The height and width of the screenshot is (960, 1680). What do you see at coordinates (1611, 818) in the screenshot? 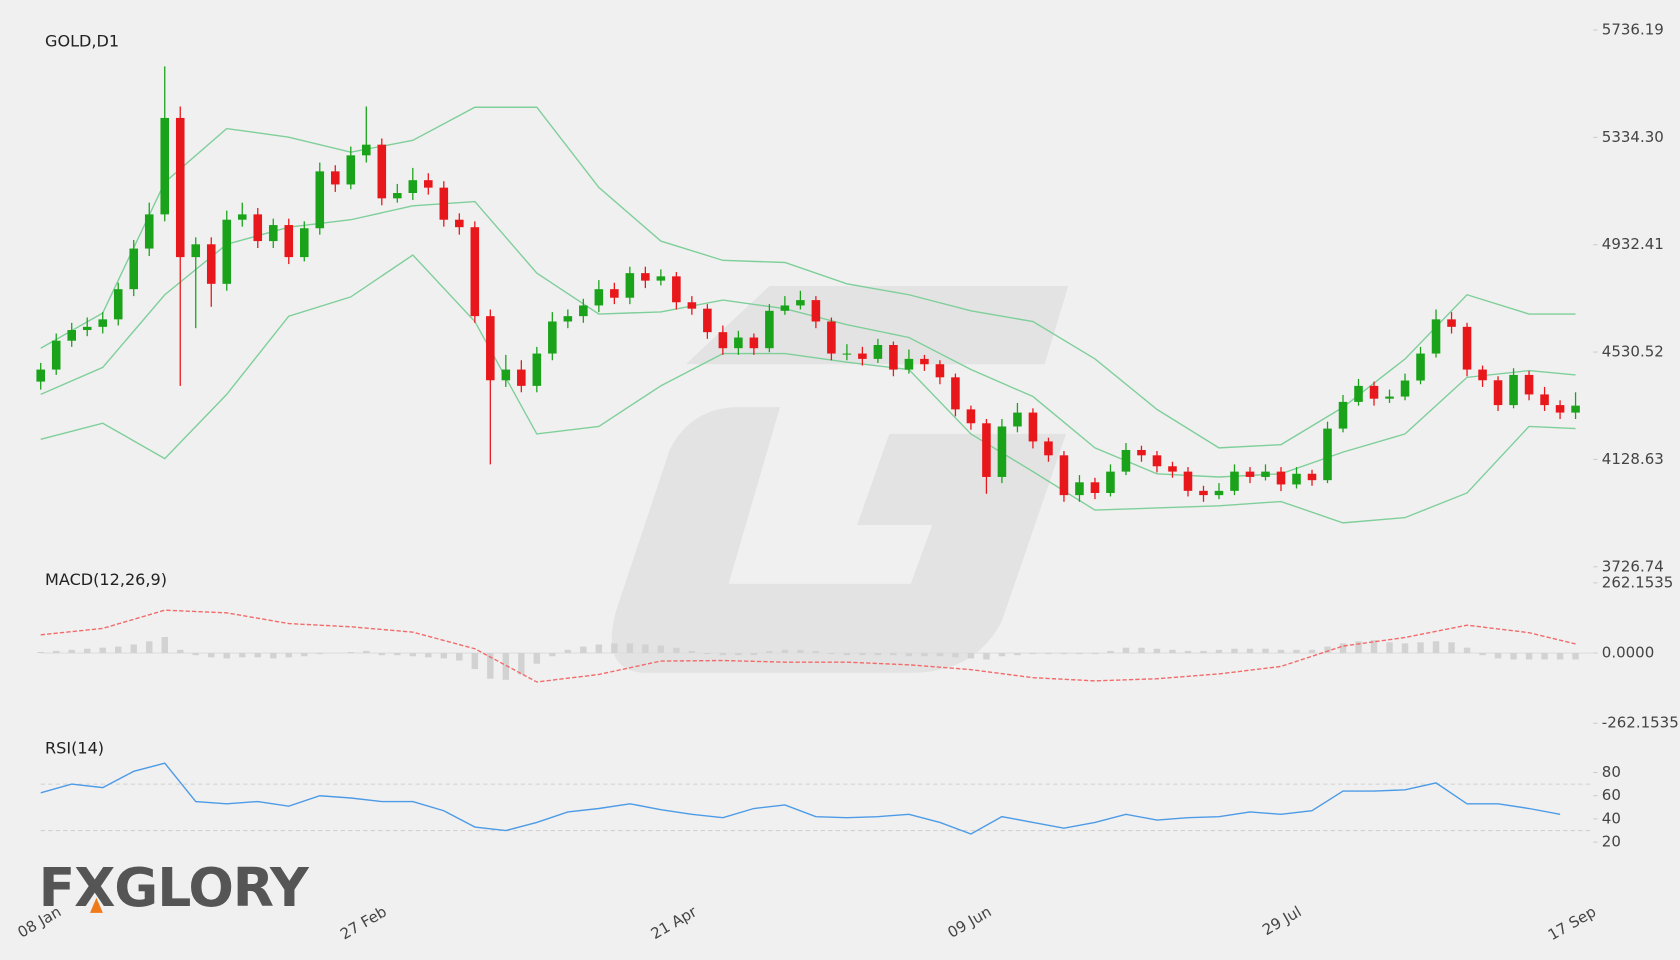
I see `y-tick-label: 40` at bounding box center [1611, 818].